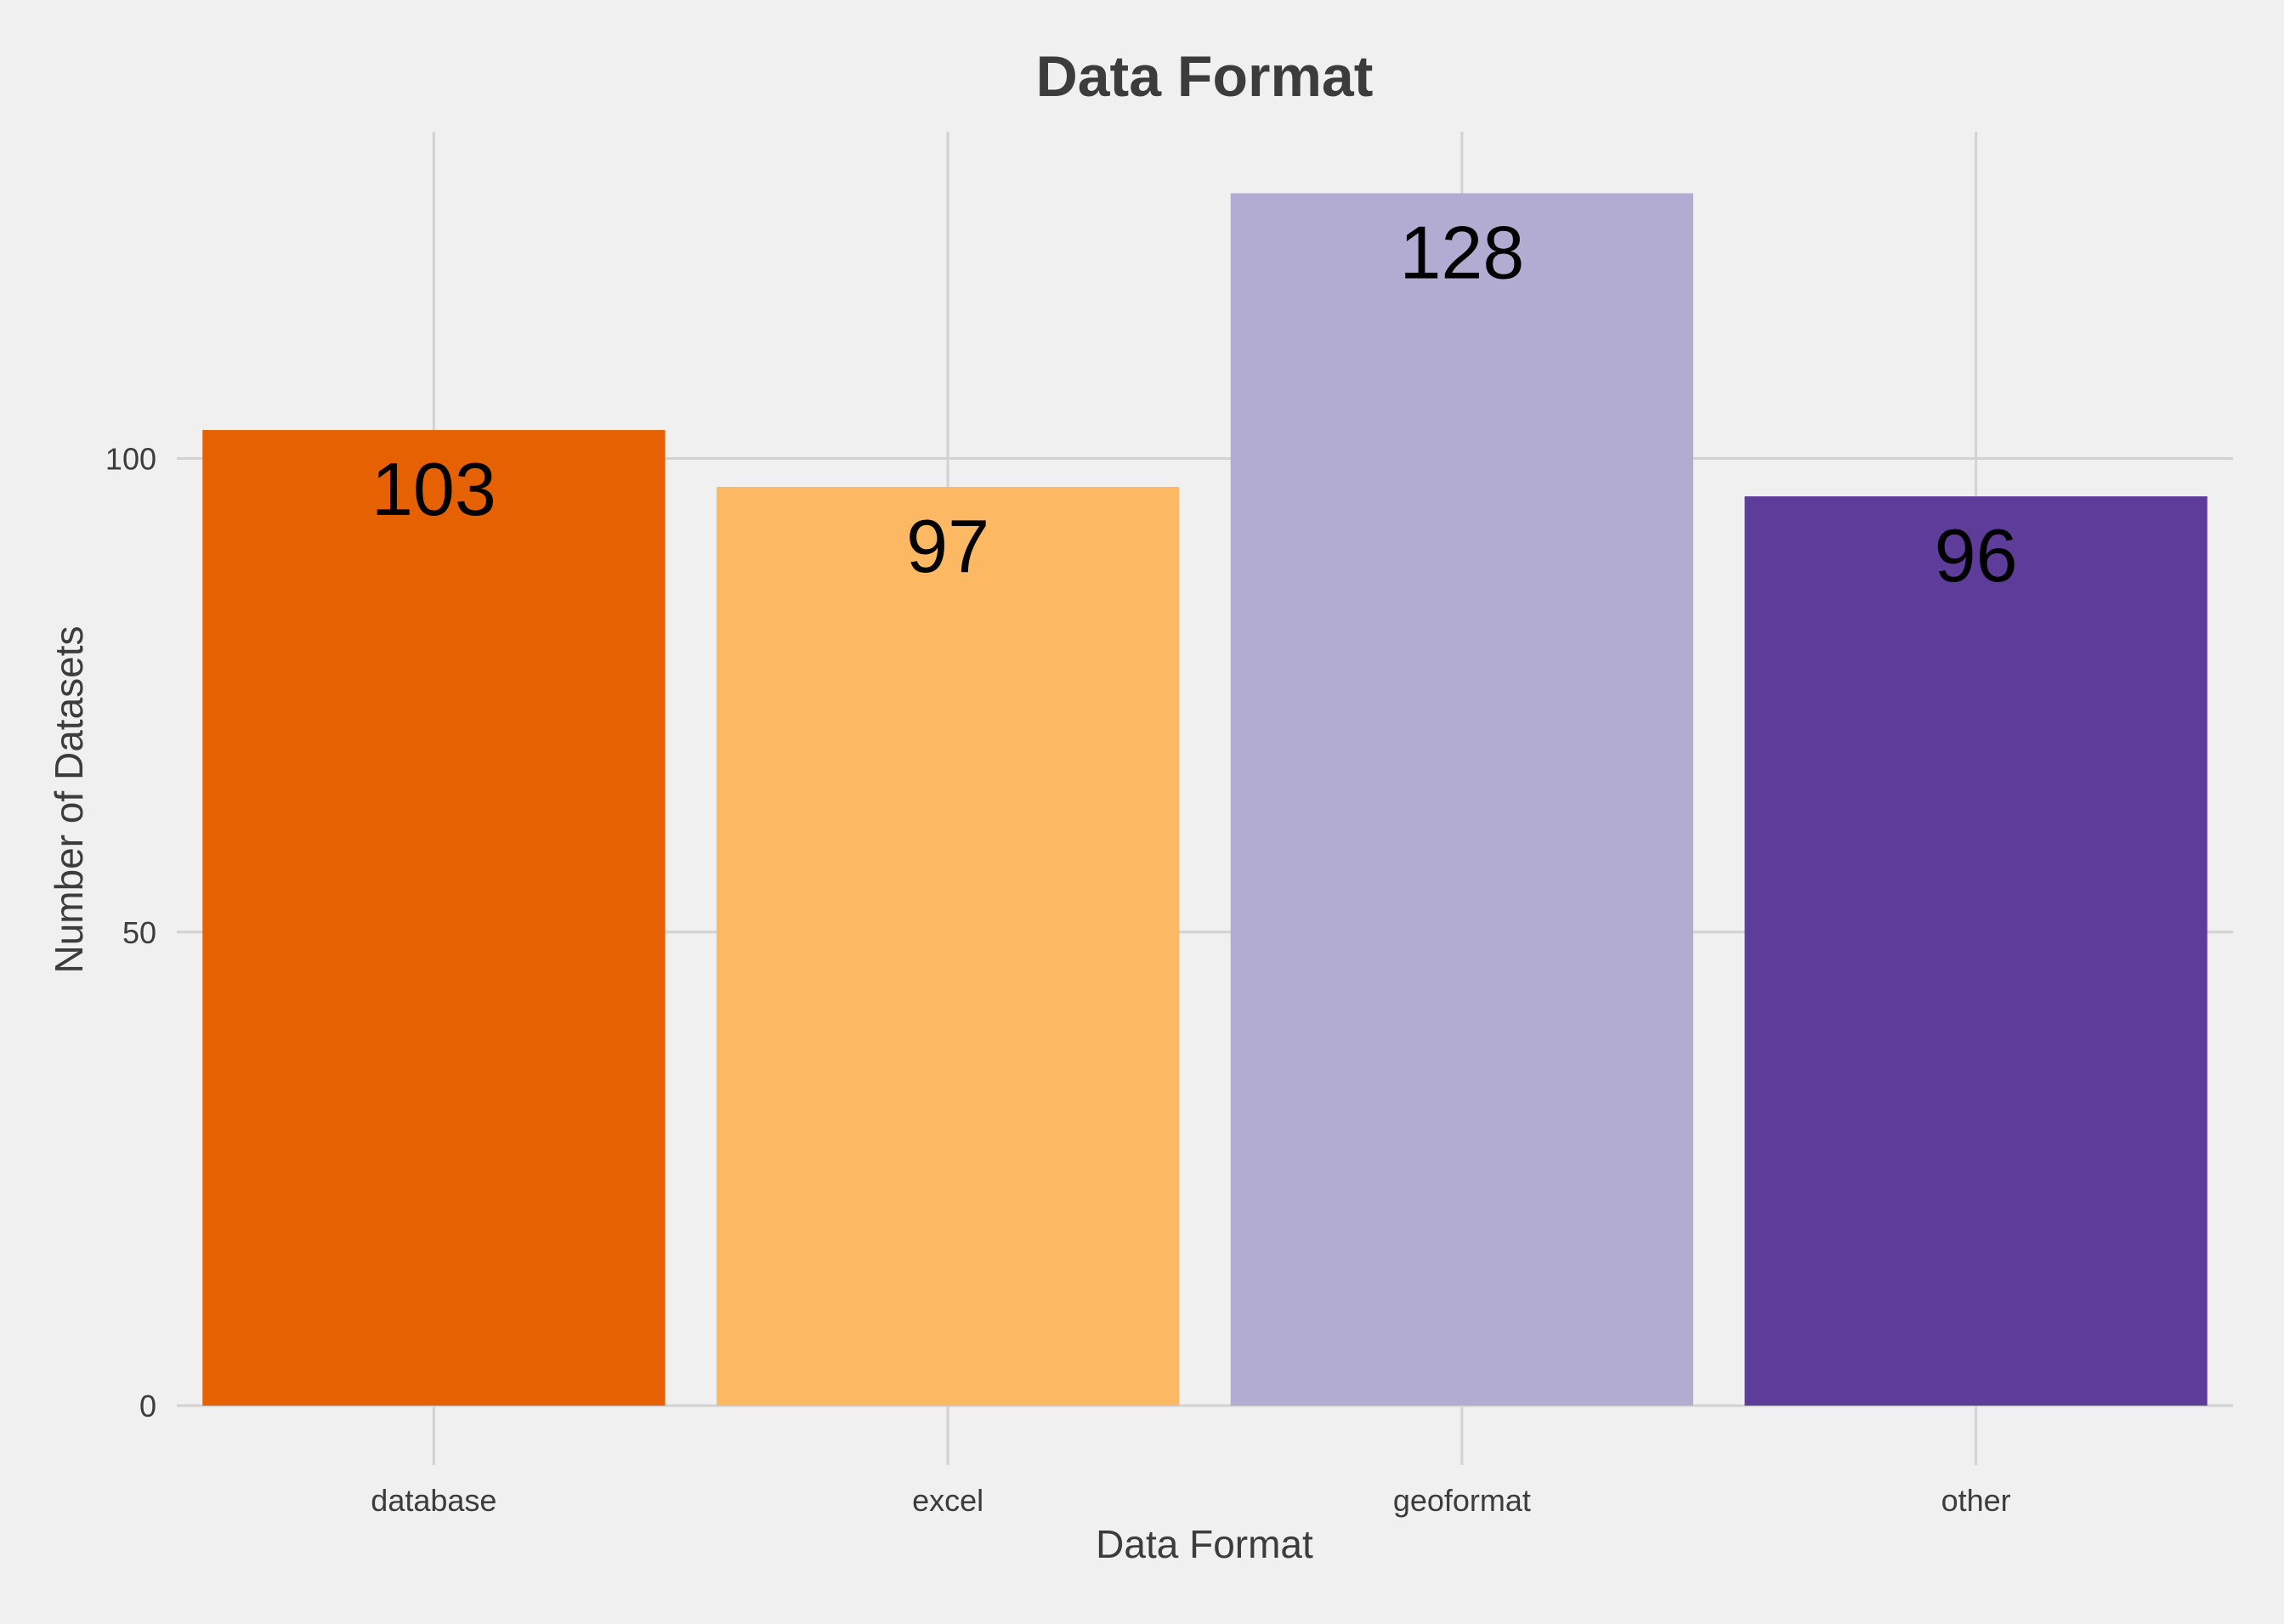 The width and height of the screenshot is (2284, 1624). What do you see at coordinates (947, 546) in the screenshot?
I see `data-label-excel: 97` at bounding box center [947, 546].